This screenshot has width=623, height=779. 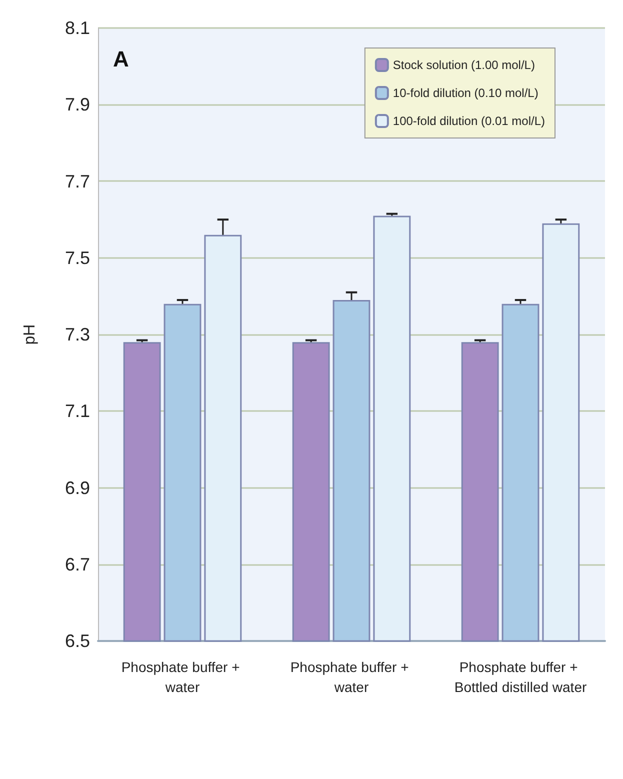 I want to click on y-tick-label: 7.9, so click(x=77, y=104).